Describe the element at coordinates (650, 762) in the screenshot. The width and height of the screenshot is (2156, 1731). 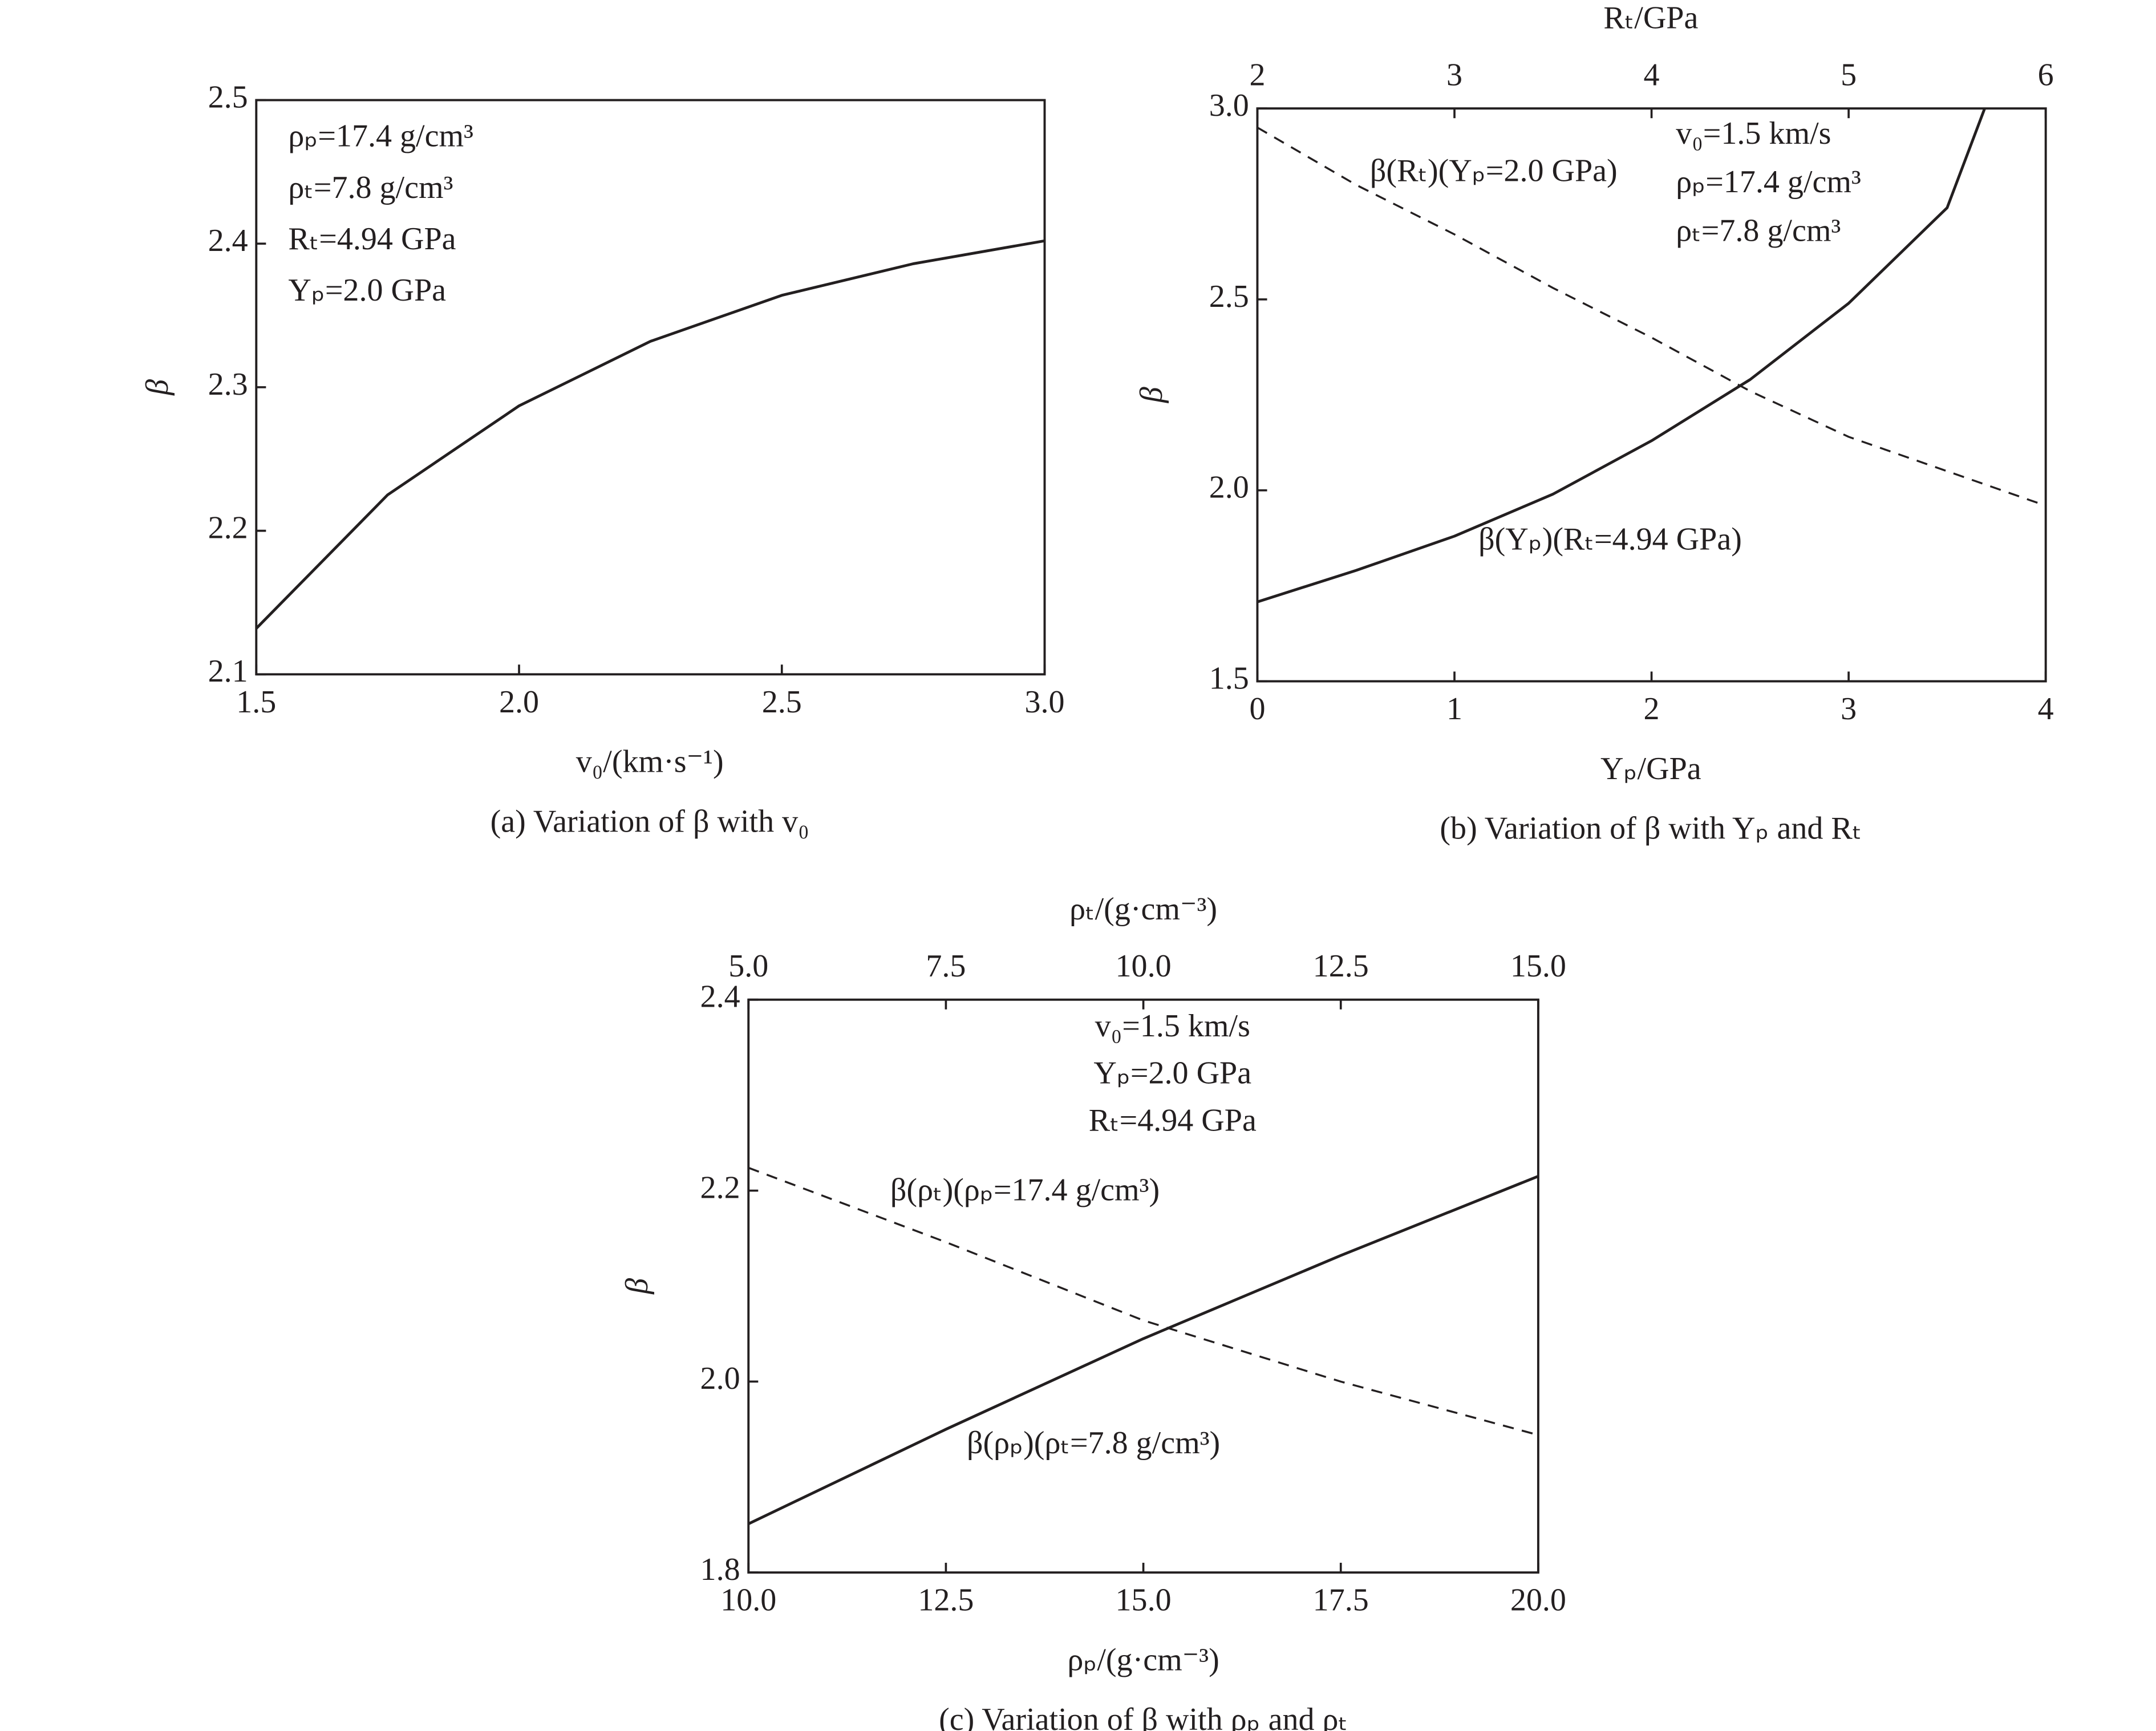
I see `x-axis-label: v₀/(km·s⁻¹)` at that location.